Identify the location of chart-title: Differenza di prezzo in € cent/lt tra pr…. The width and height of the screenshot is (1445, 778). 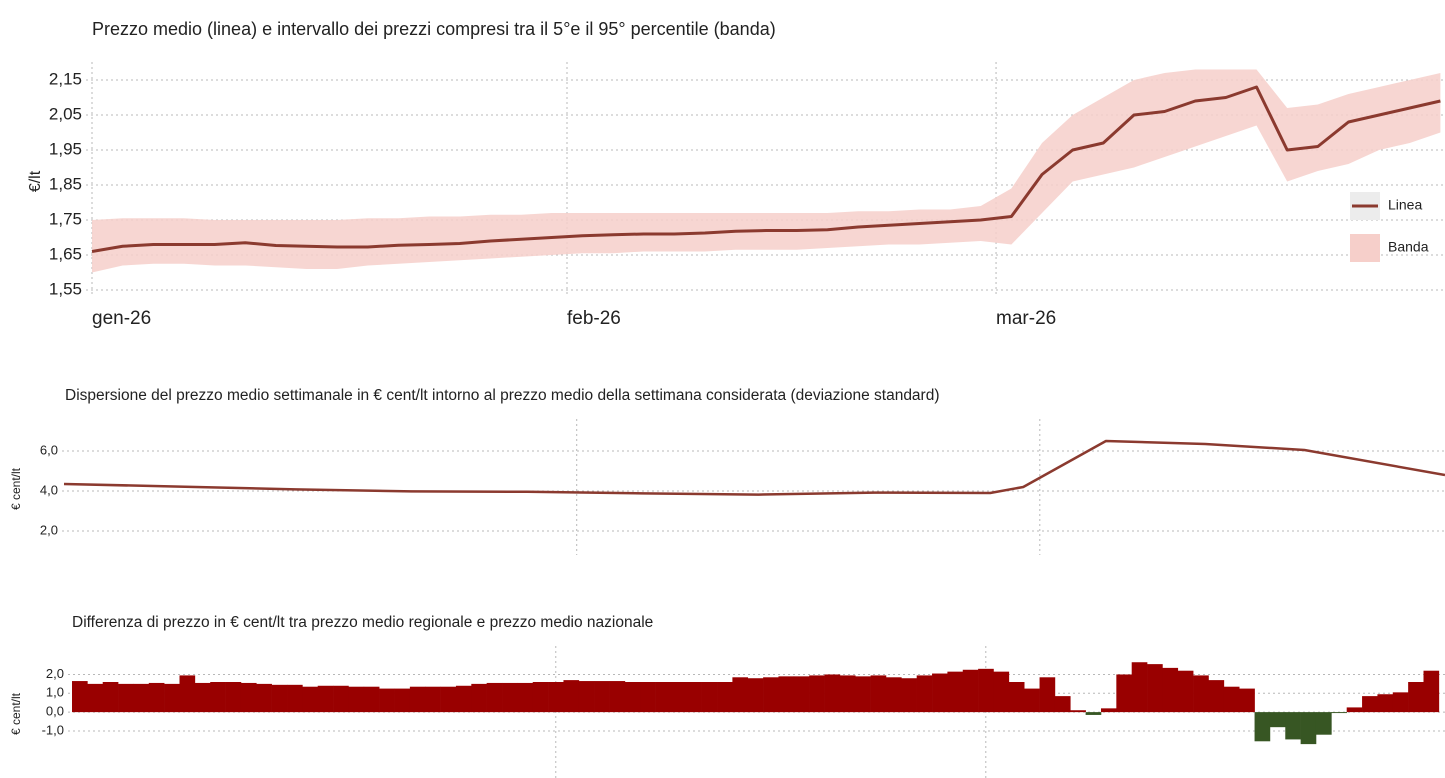
(362, 622).